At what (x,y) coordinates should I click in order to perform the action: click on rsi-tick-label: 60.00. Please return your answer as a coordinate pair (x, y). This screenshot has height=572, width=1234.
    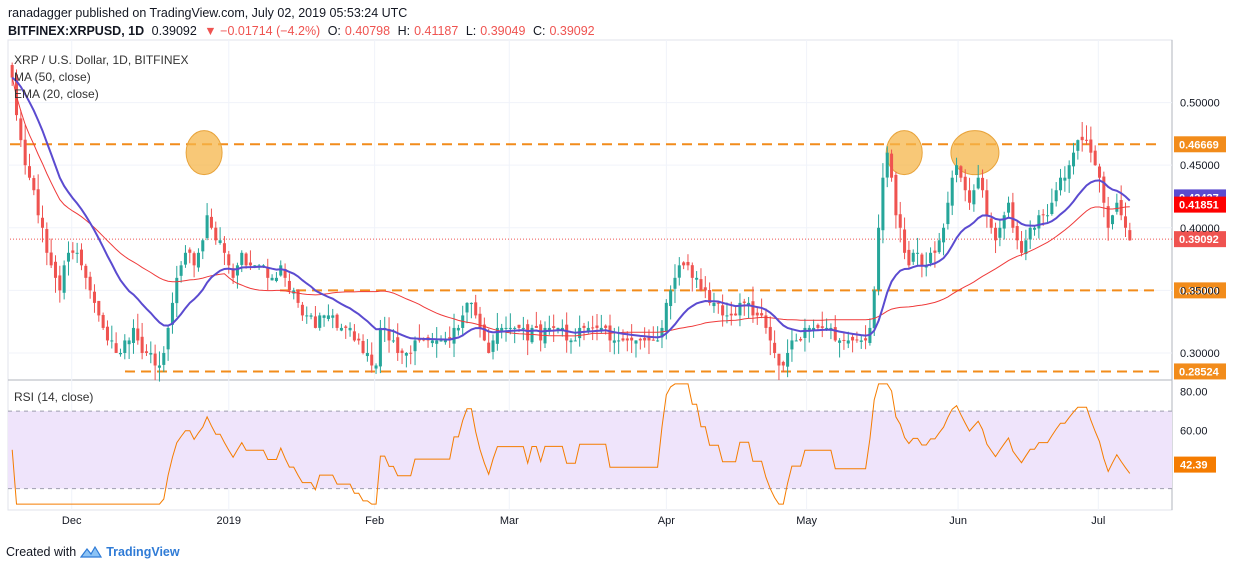
    Looking at the image, I should click on (1194, 431).